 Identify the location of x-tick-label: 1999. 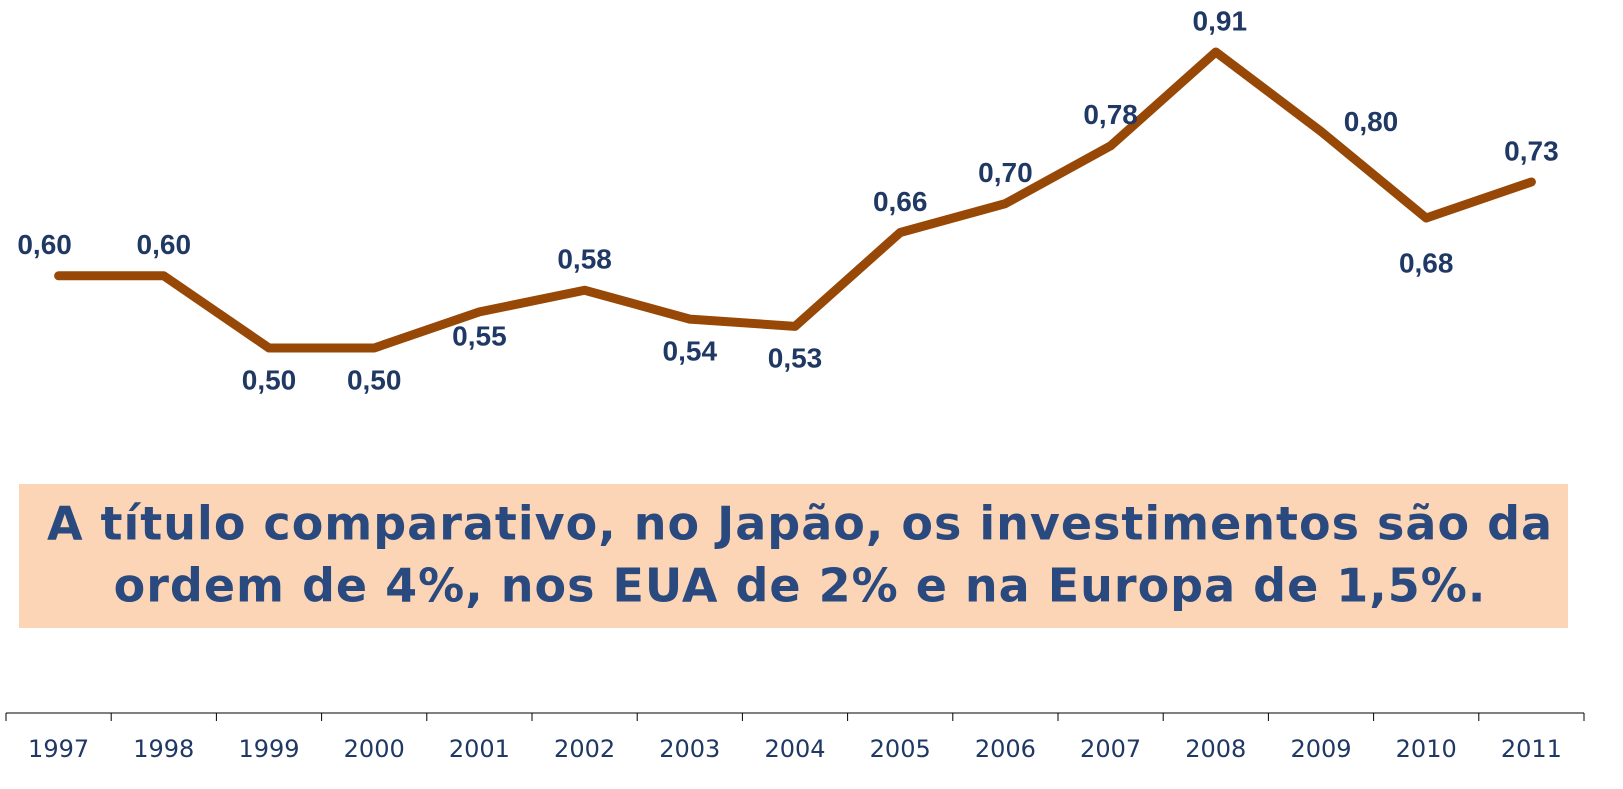
(268, 749).